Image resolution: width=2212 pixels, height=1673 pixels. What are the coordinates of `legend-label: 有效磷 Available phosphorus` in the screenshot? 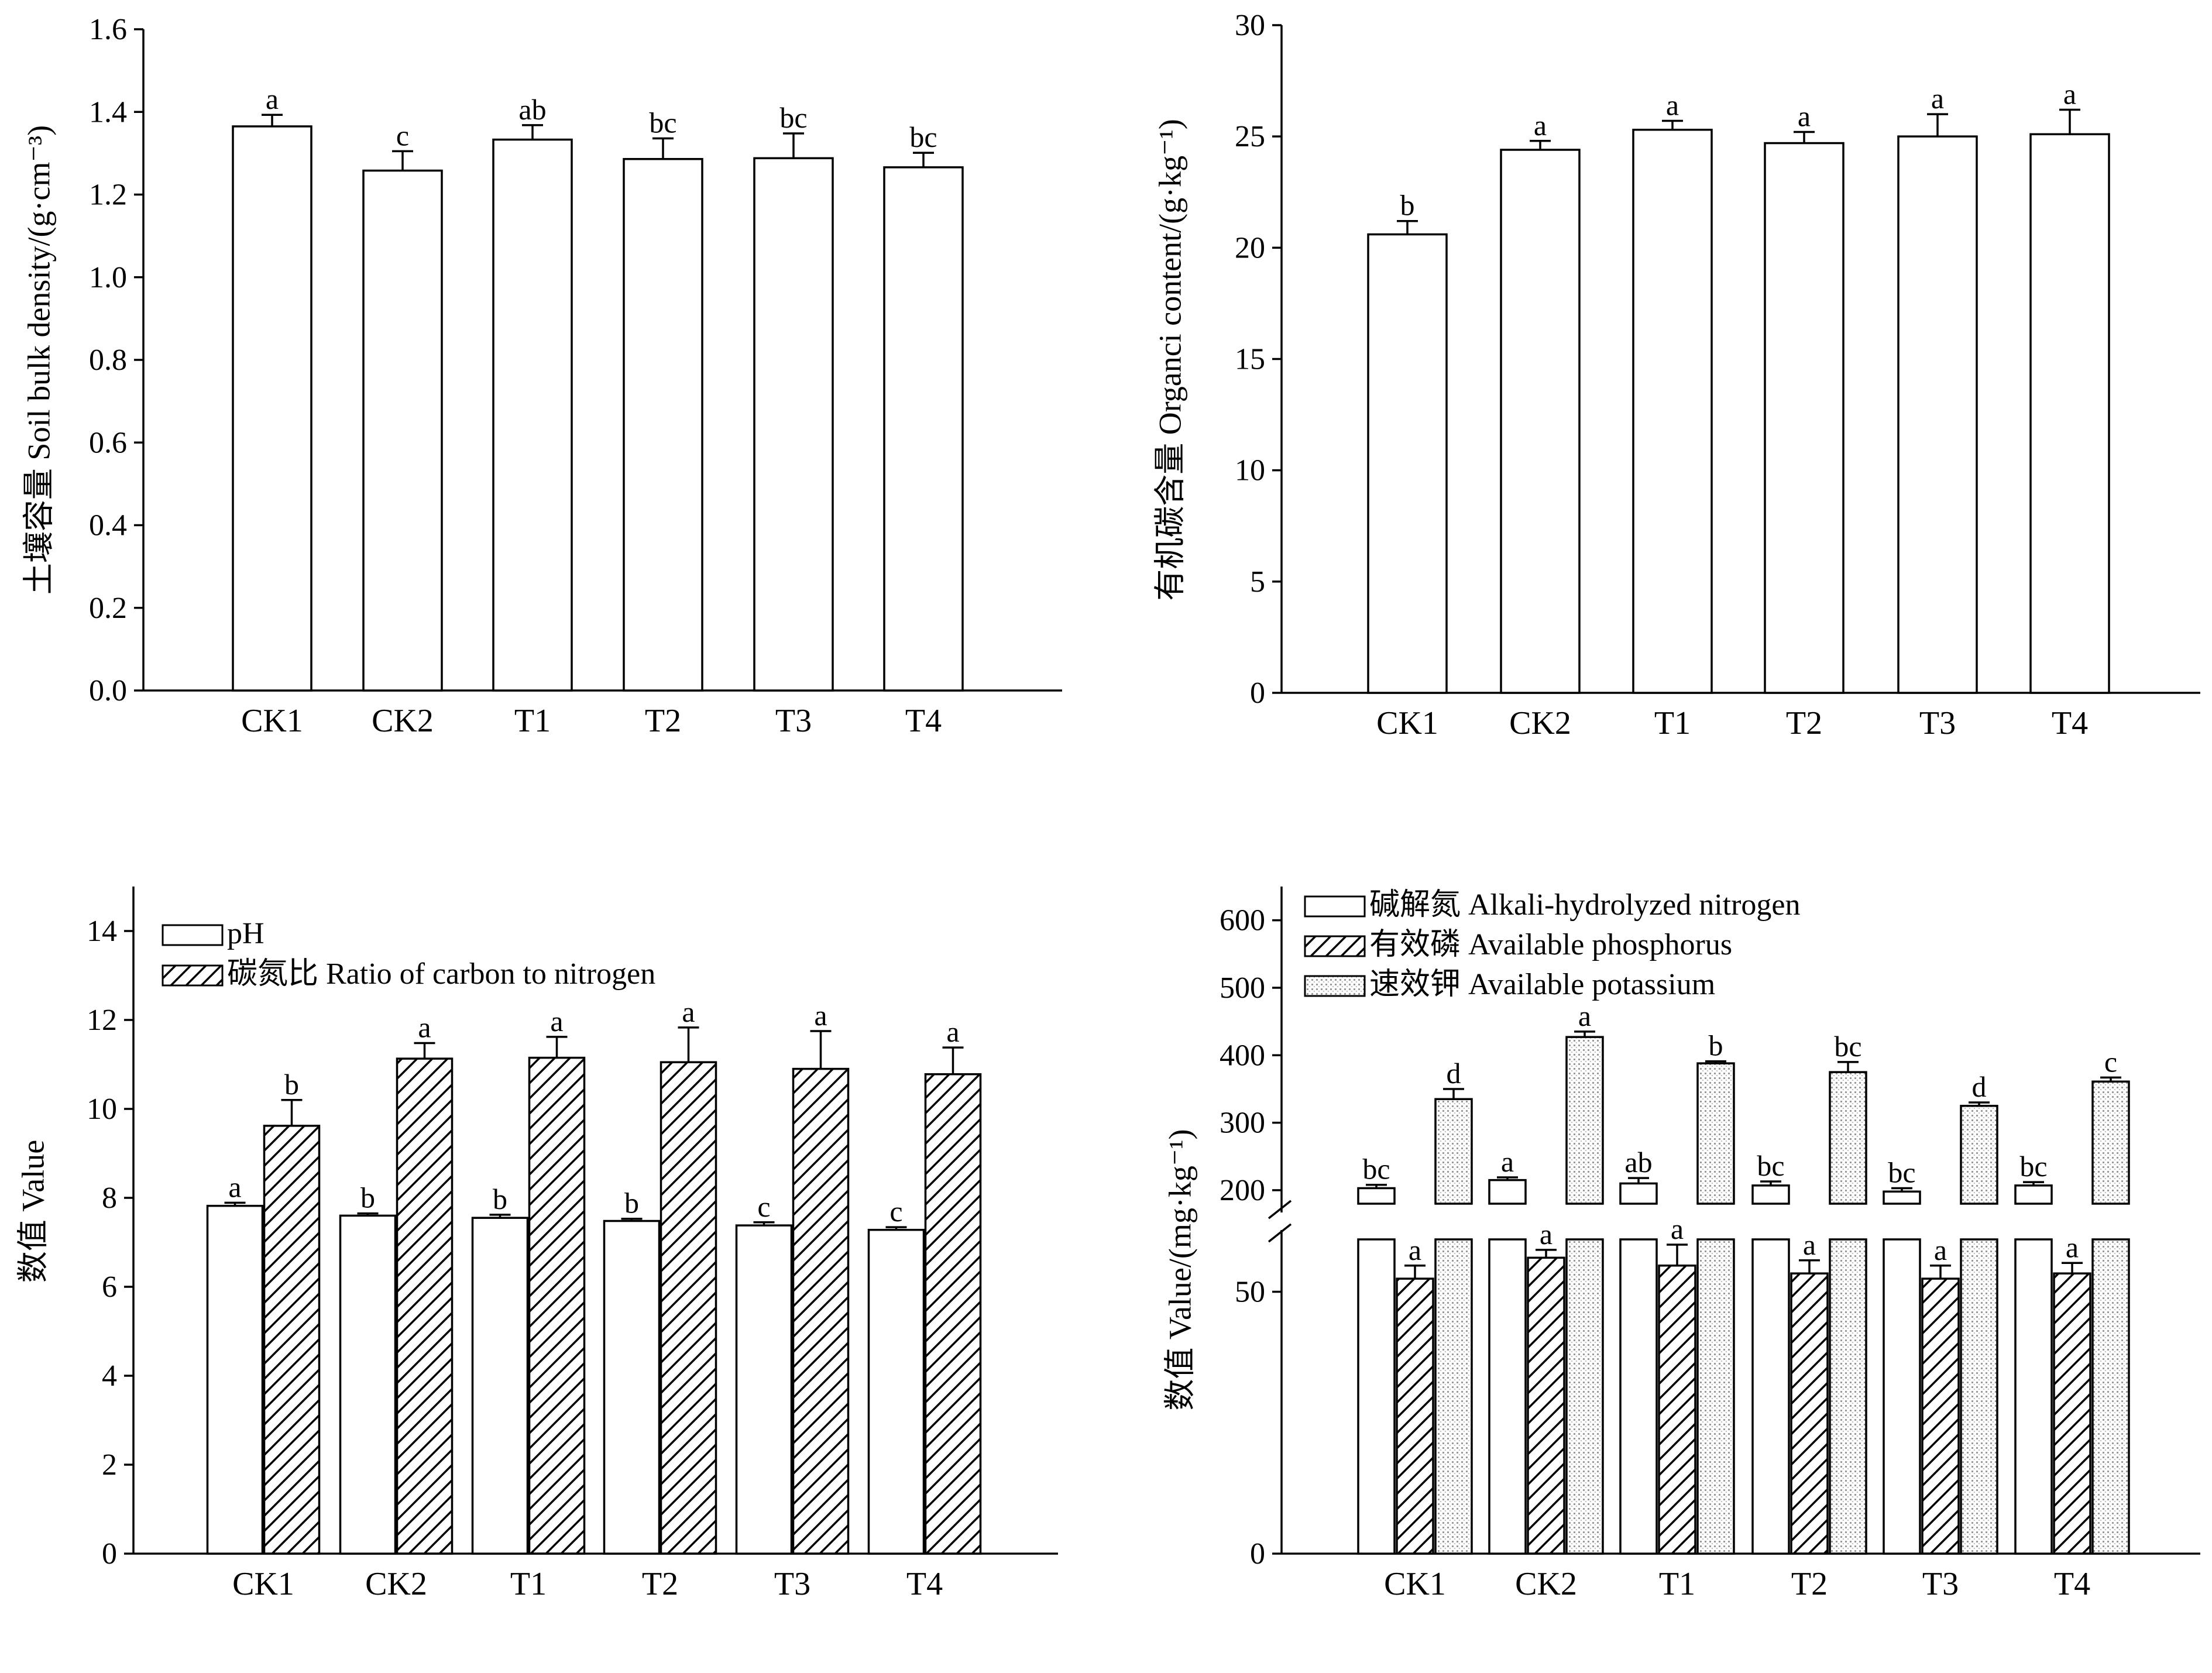 It's located at (1550, 944).